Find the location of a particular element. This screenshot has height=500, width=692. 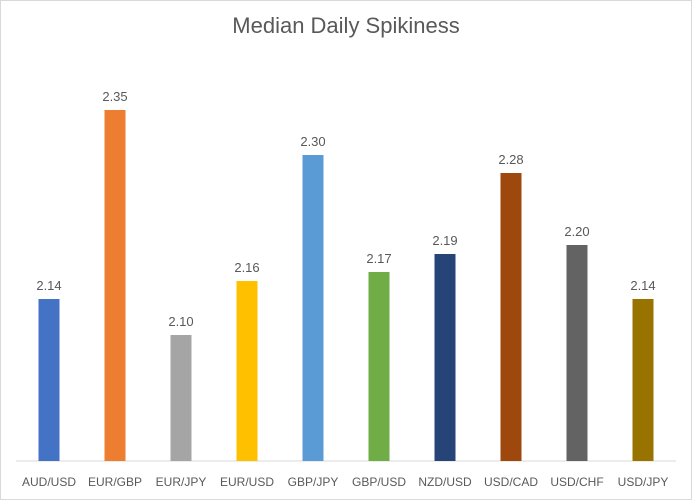

data-label: 2.10 is located at coordinates (180, 321).